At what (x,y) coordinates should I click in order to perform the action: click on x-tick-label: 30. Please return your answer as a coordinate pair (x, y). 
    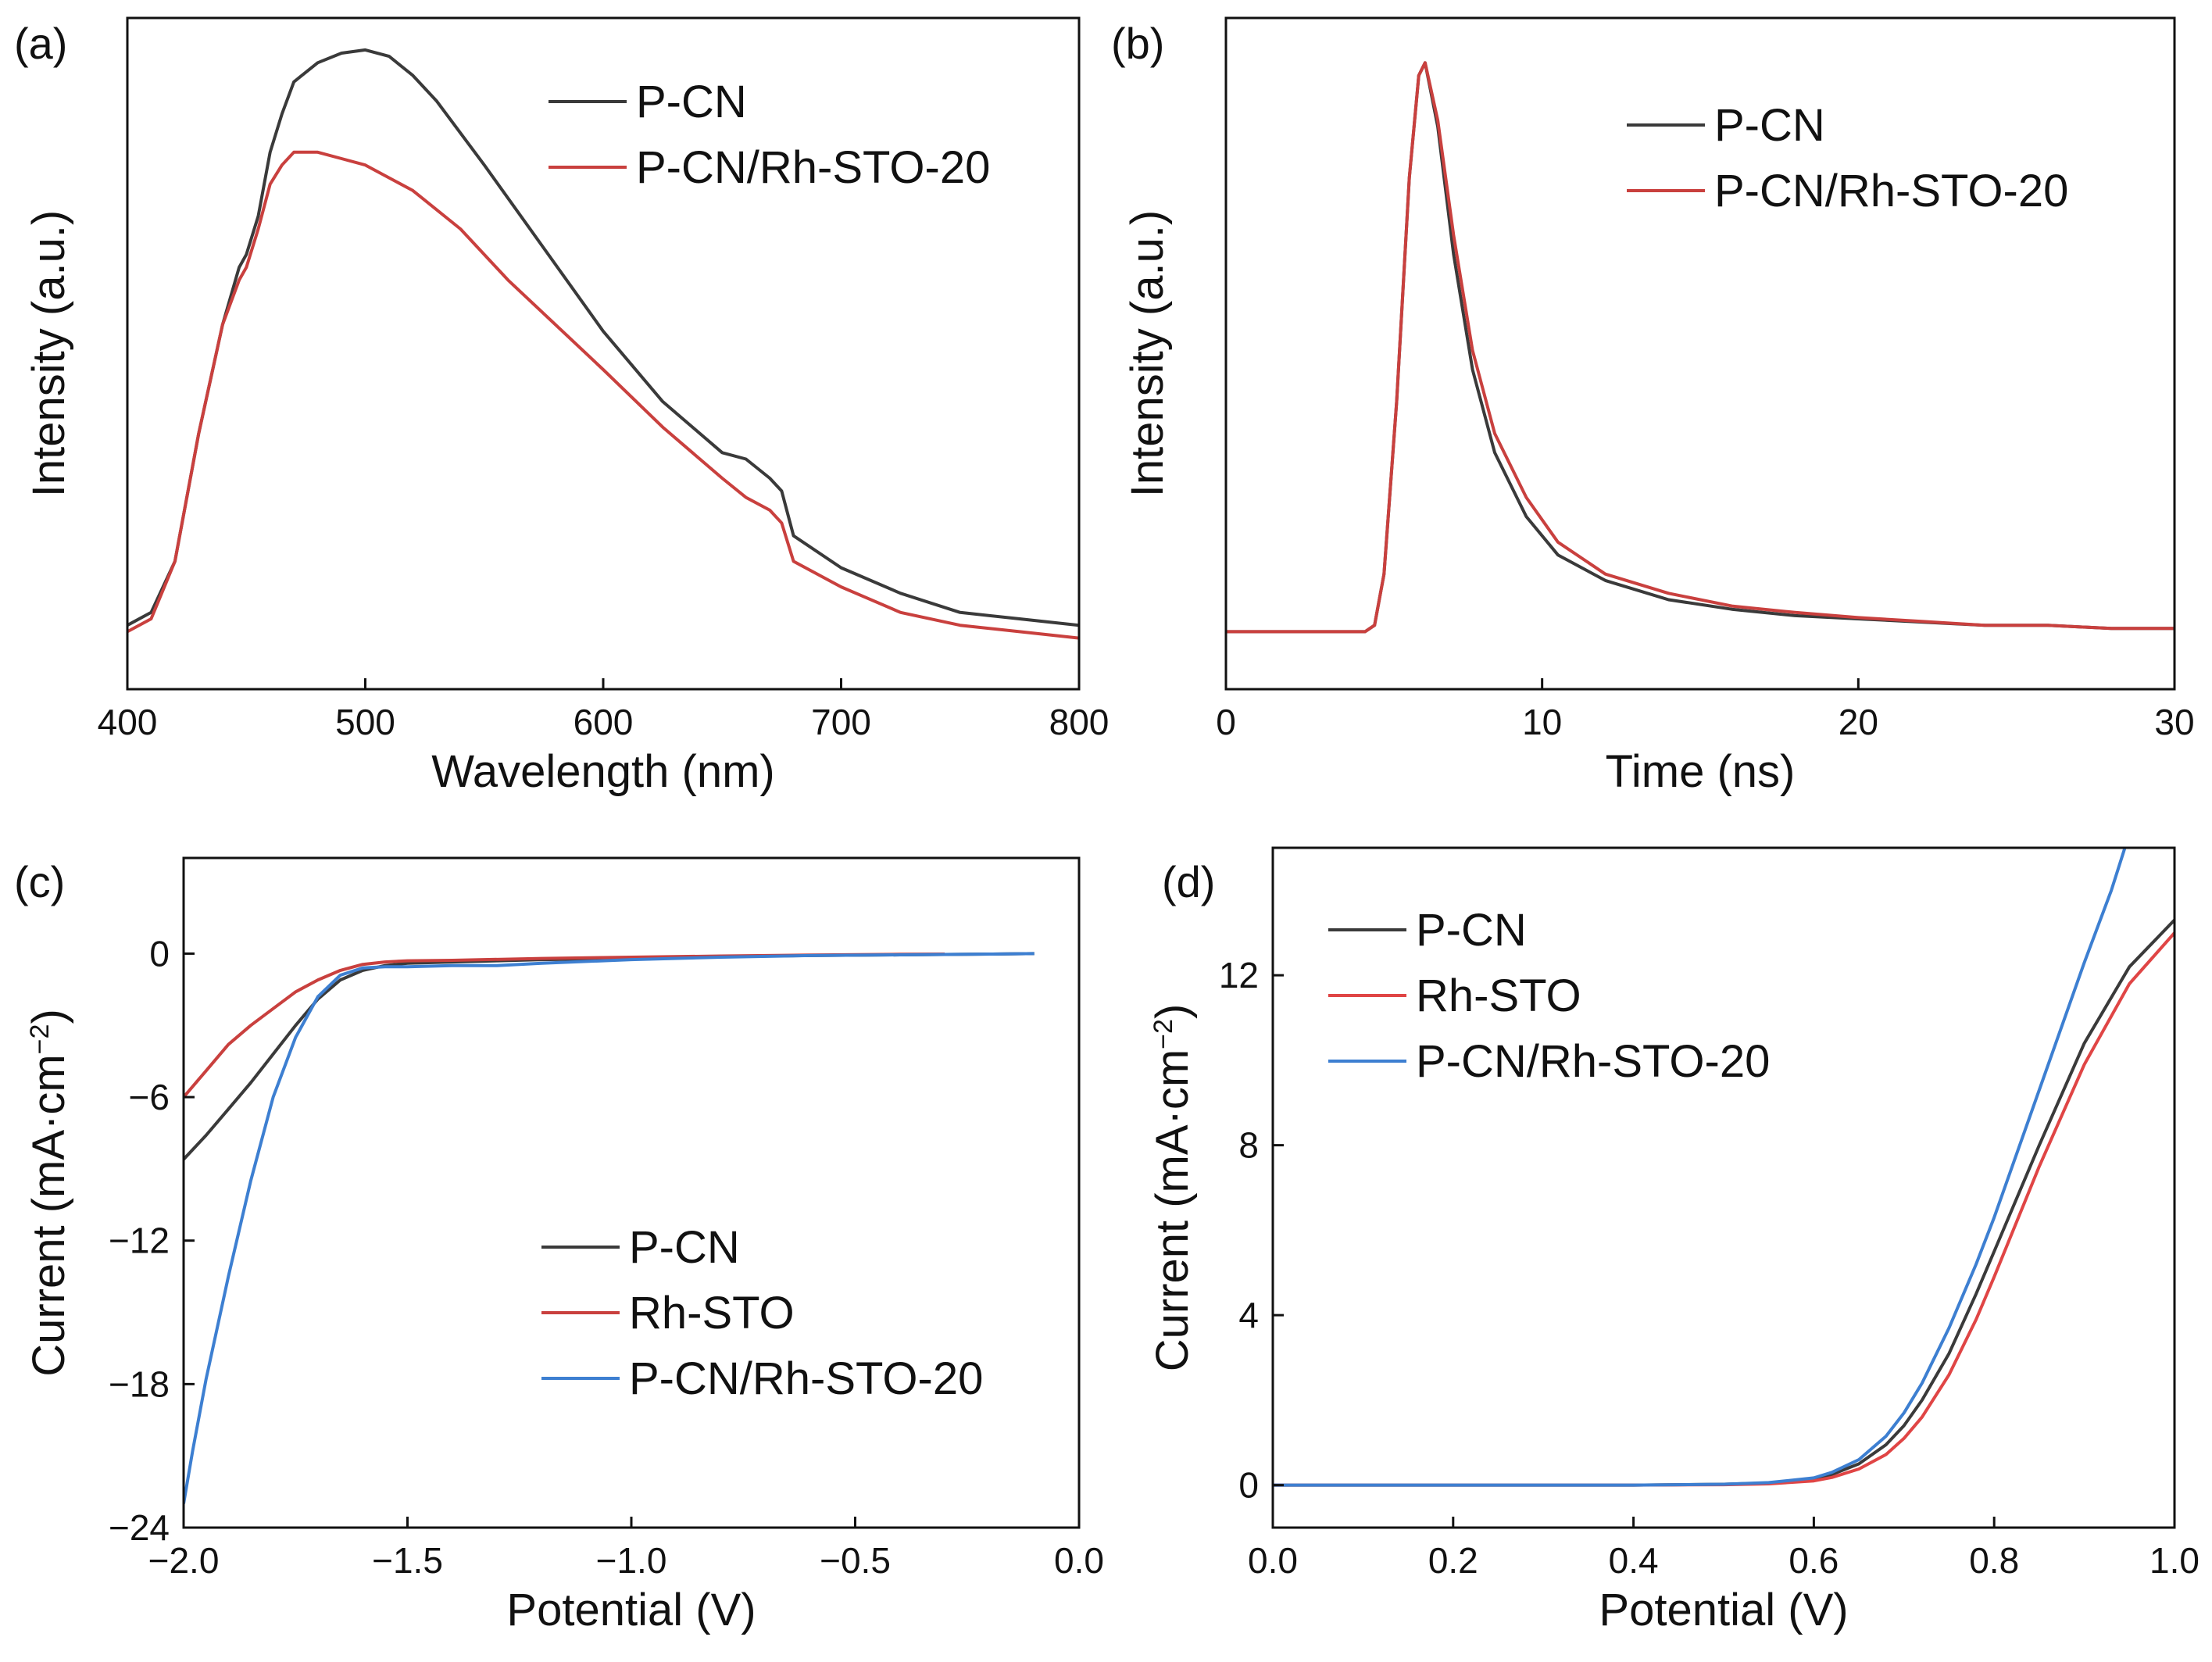
    Looking at the image, I should click on (2174, 722).